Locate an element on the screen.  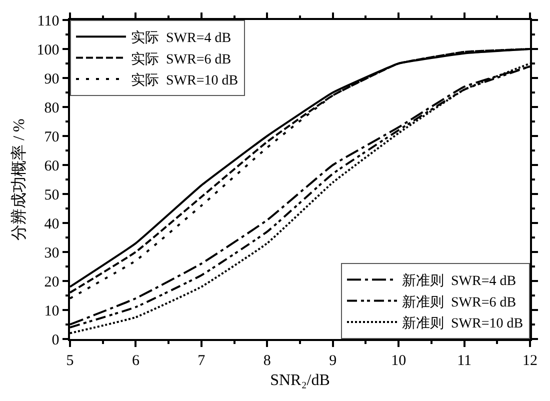
y-tick-label: 90 is located at coordinates (52, 79).